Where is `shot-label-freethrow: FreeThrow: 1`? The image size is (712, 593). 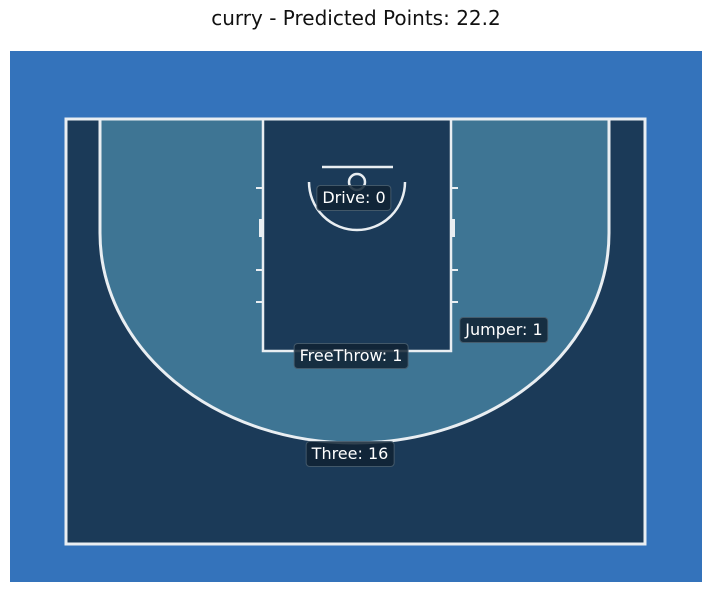
shot-label-freethrow: FreeThrow: 1 is located at coordinates (351, 356).